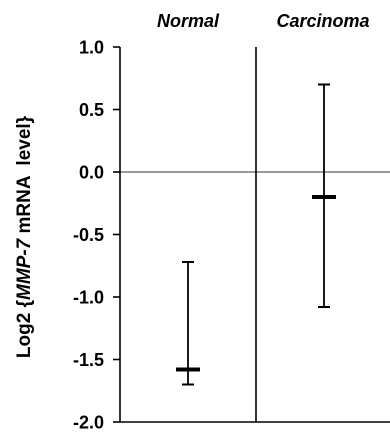 The width and height of the screenshot is (390, 435). What do you see at coordinates (88, 298) in the screenshot?
I see `y-tick-label: -1.0` at bounding box center [88, 298].